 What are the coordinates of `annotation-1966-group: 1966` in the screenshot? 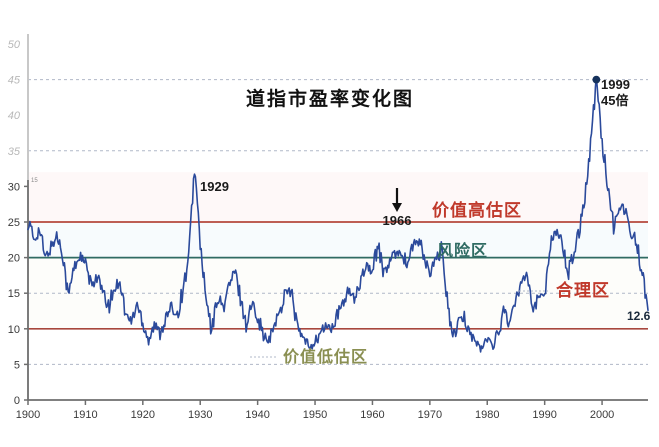 It's located at (397, 208).